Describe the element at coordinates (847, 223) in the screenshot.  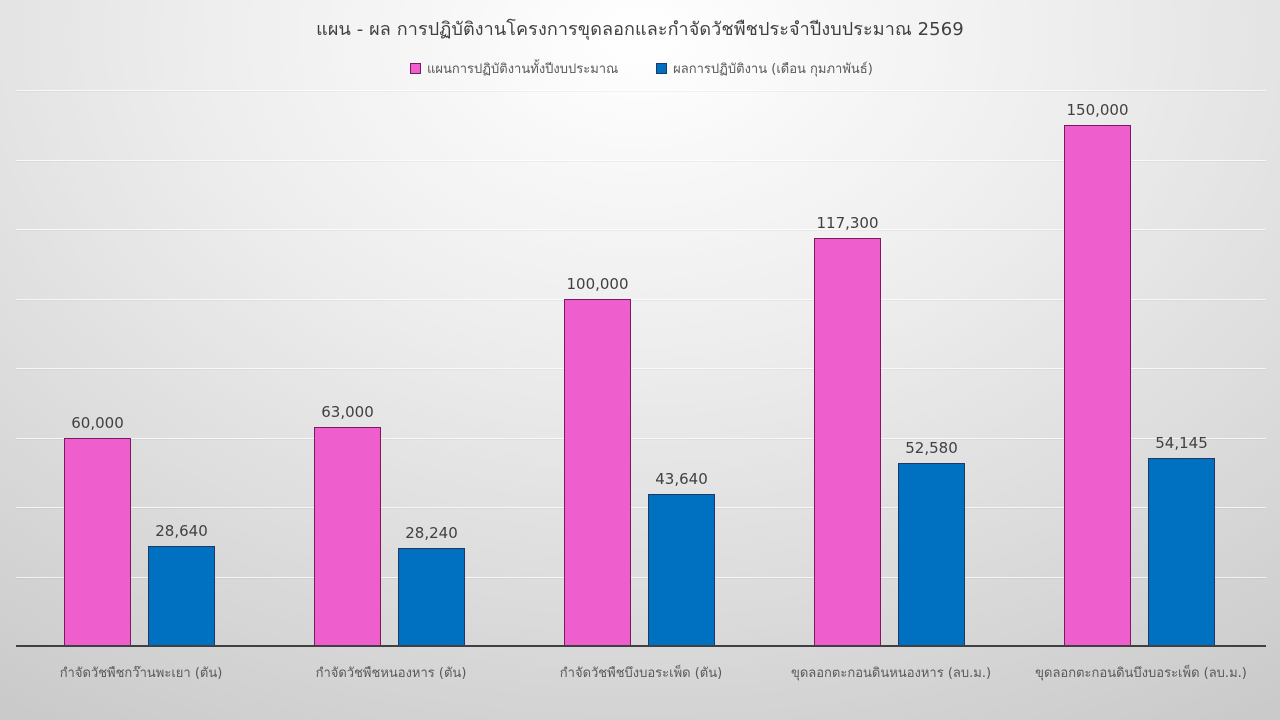
I see `data-label: 117,300` at that location.